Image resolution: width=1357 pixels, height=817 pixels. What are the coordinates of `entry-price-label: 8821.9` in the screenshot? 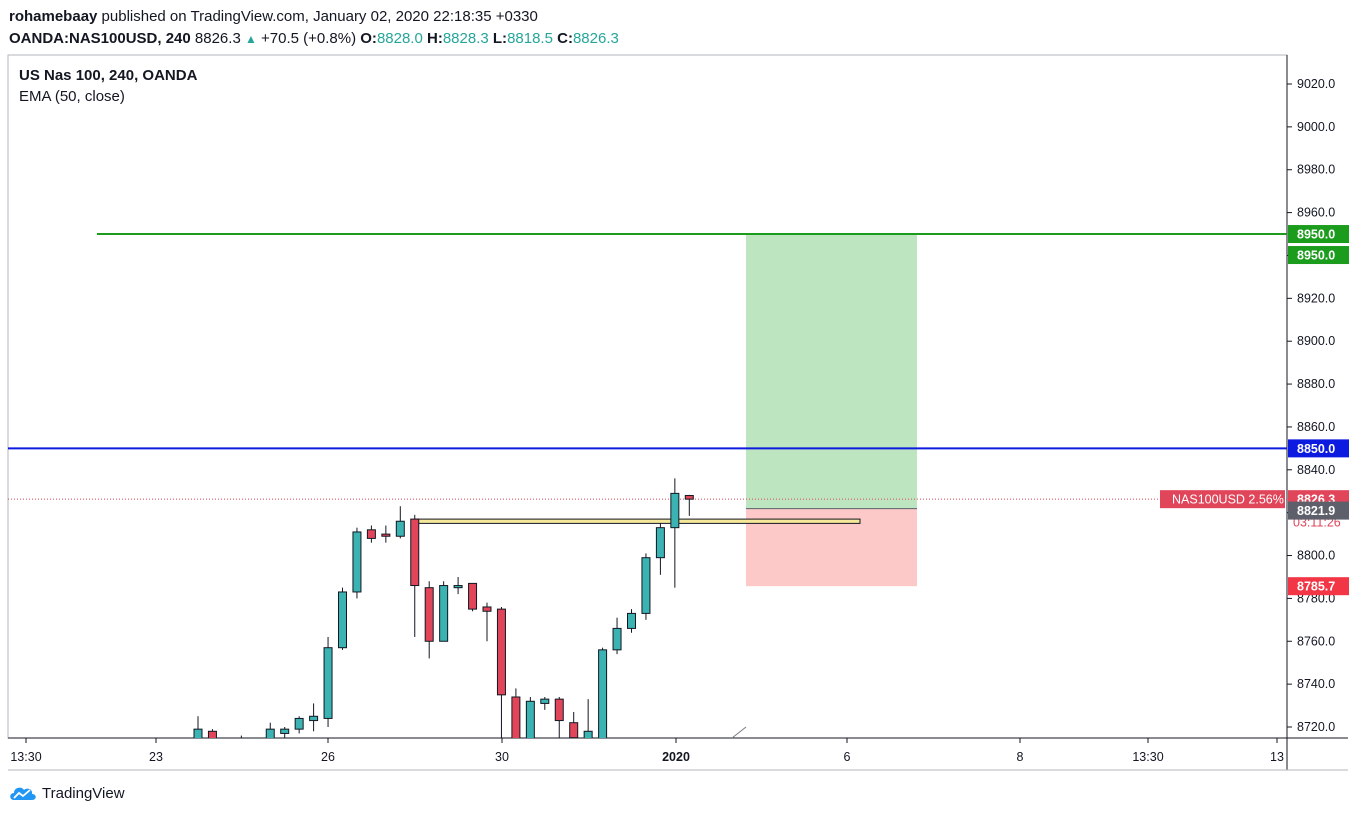 It's located at (1316, 511).